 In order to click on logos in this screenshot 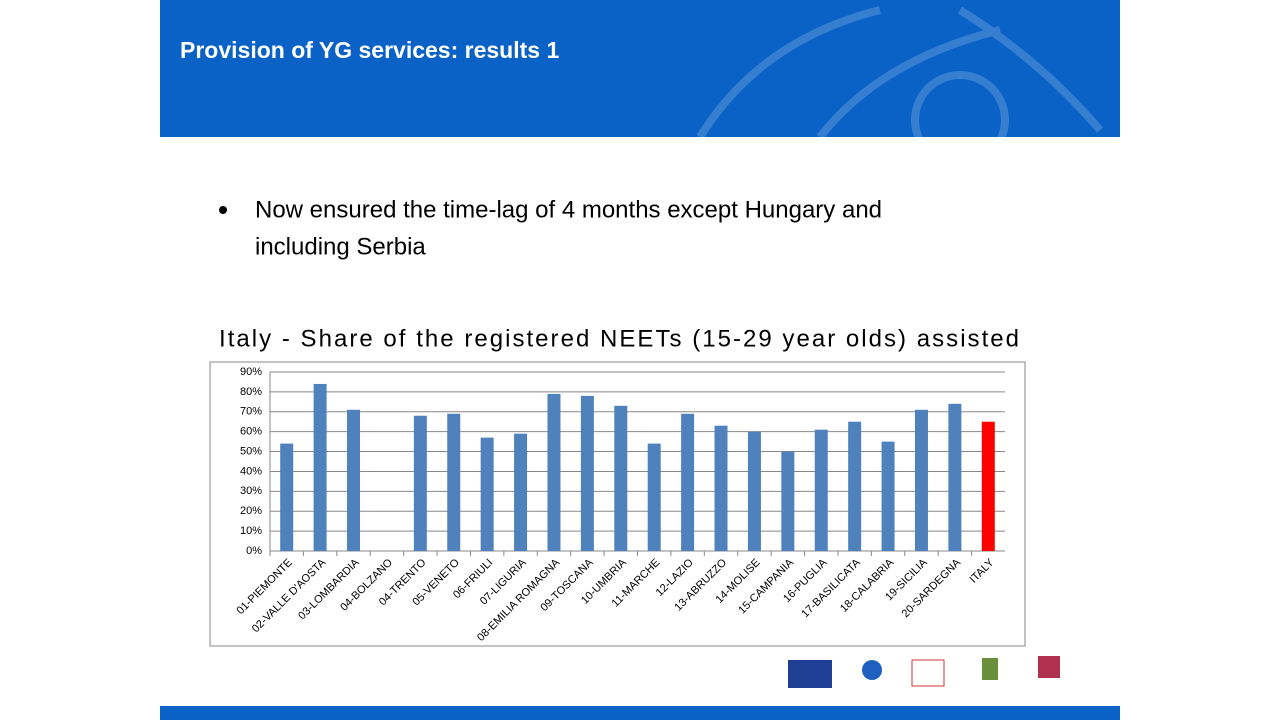, I will do `click(924, 672)`.